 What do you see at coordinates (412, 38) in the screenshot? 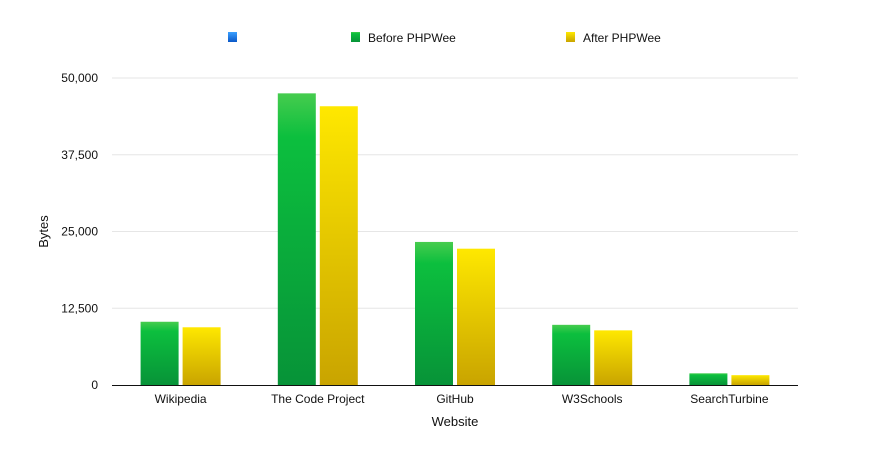
I see `legend-label: Before PHPWee` at bounding box center [412, 38].